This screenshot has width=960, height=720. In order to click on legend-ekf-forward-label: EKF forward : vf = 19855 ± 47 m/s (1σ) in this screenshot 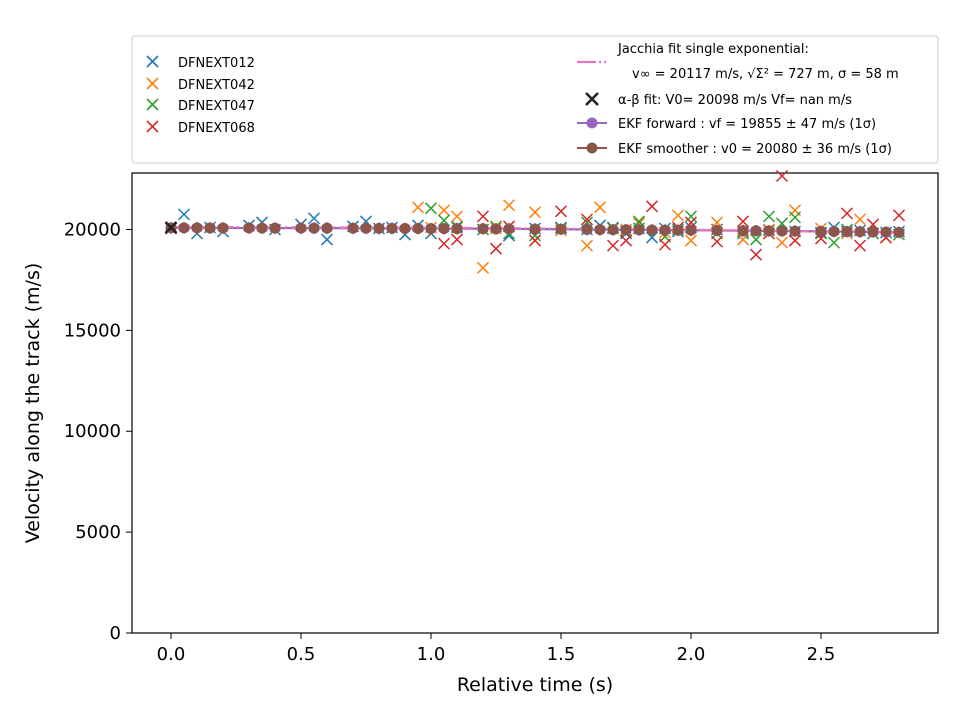, I will do `click(747, 124)`.